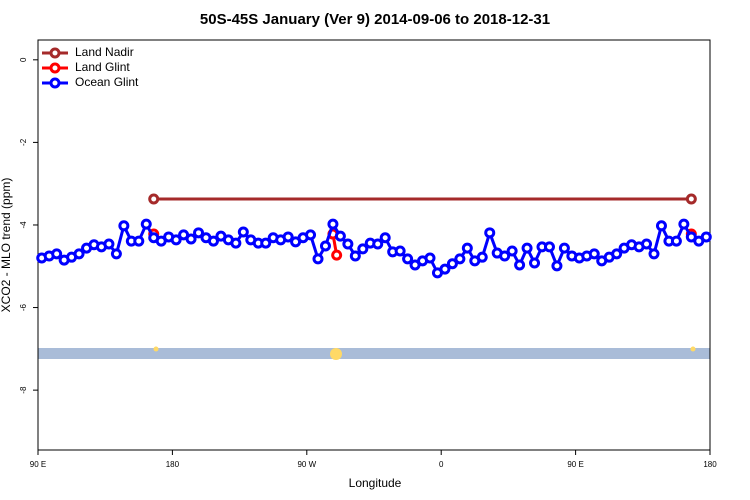  Describe the element at coordinates (6, 245) in the screenshot. I see `y-axis-label: XCO2 - MLO trend (ppm)` at that location.